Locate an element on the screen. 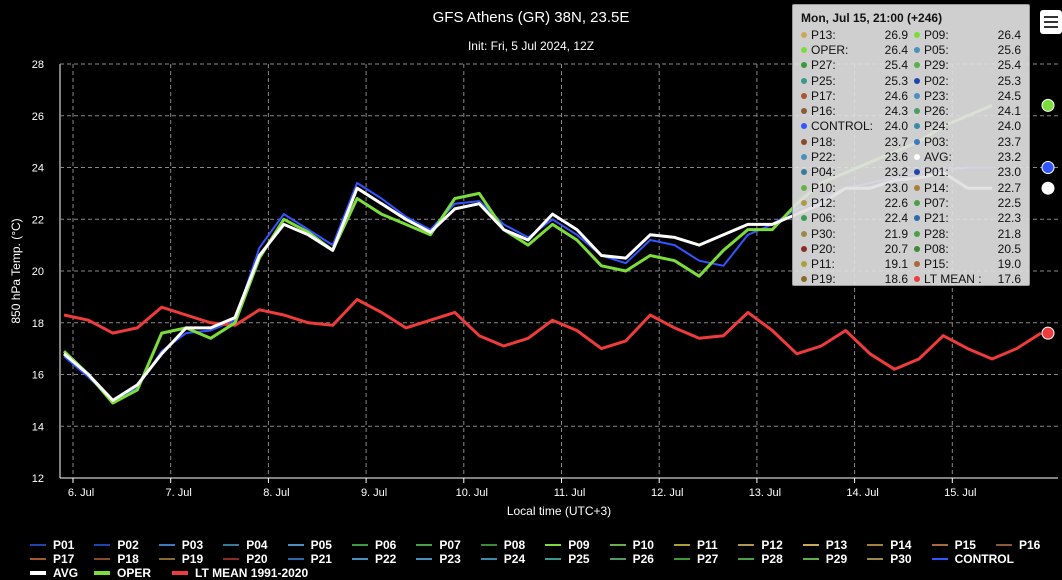 The width and height of the screenshot is (1062, 580). legend-item: P13 is located at coordinates (824, 545).